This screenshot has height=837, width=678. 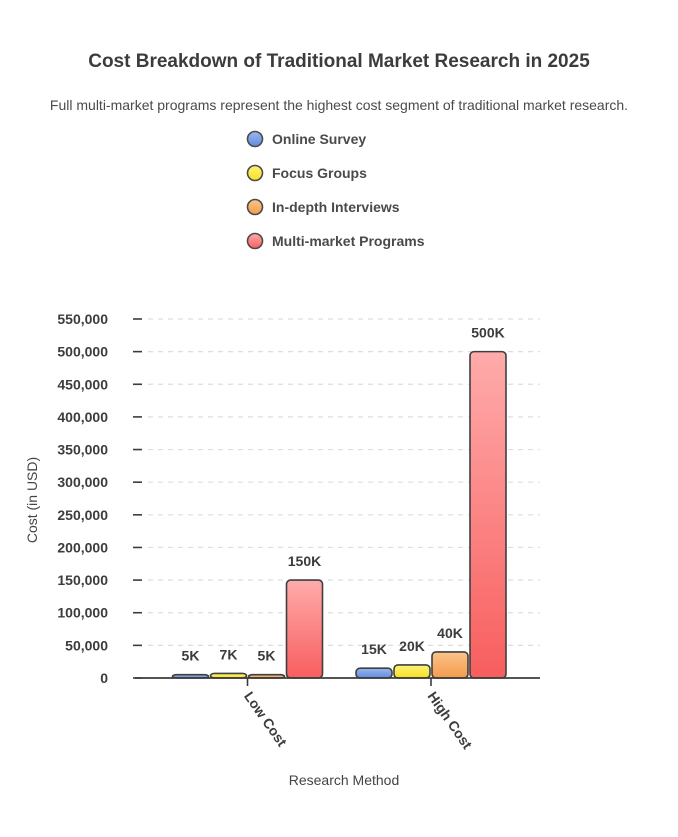 I want to click on legend-marker-online-survey, so click(x=255, y=139).